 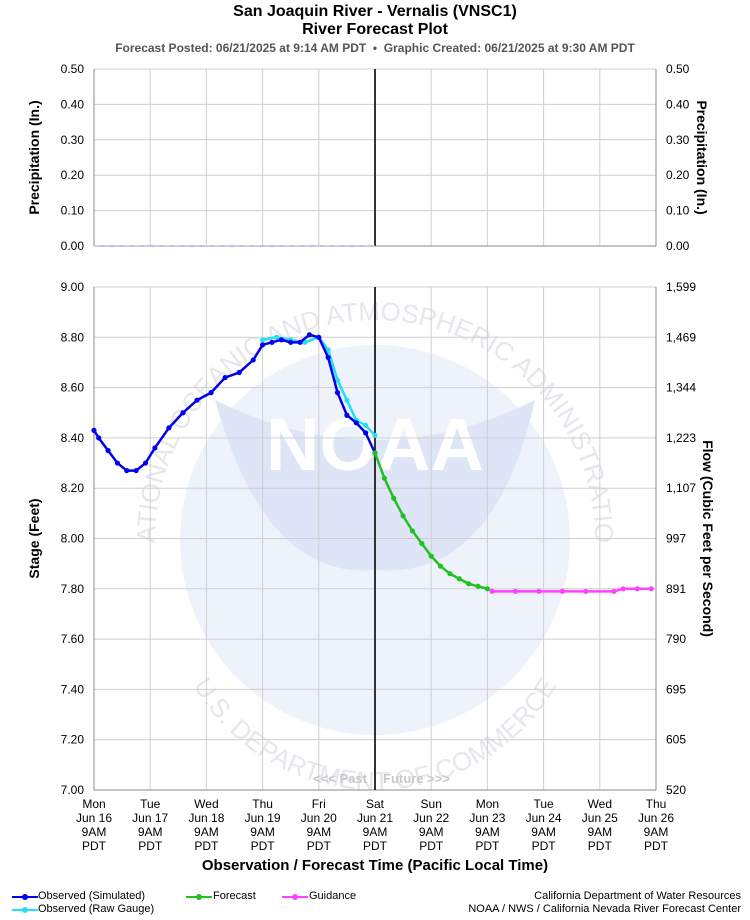 What do you see at coordinates (681, 388) in the screenshot?
I see `flow-ytick: 1,344` at bounding box center [681, 388].